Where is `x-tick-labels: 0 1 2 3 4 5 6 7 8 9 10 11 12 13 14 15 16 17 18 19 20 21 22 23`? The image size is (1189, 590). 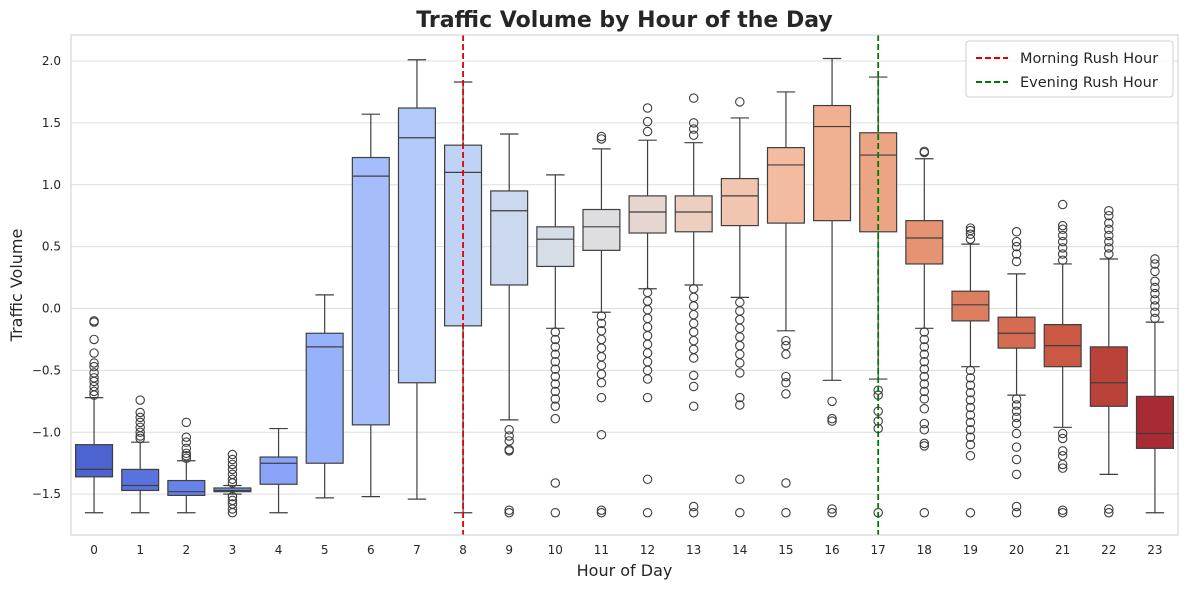
x-tick-labels: 0 1 2 3 4 5 6 7 8 9 10 11 12 13 14 15 16 17 18 19 20 21 22 23 is located at coordinates (626, 550).